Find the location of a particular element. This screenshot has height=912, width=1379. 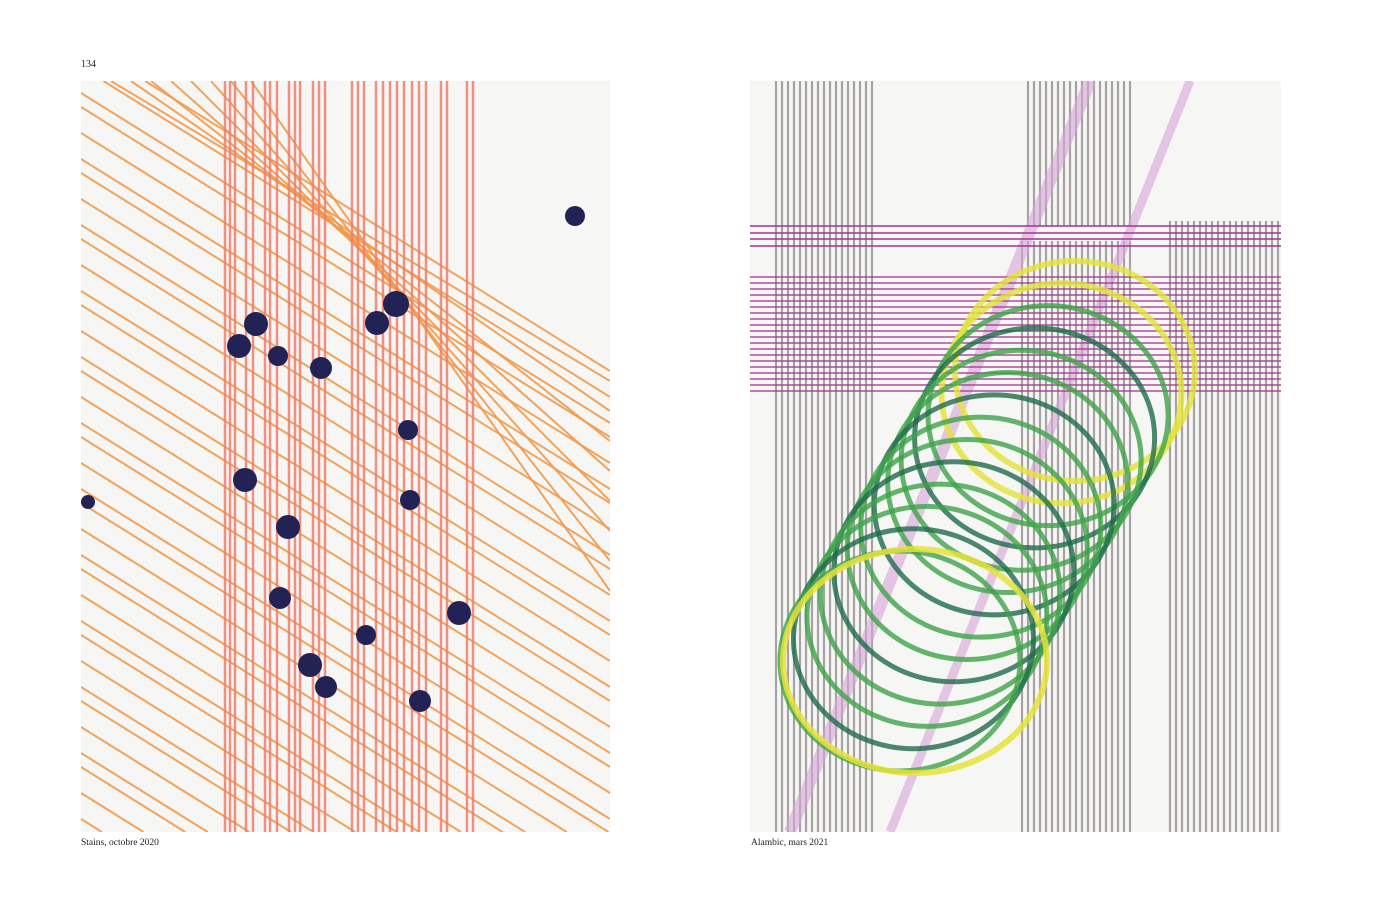

page-number: 134 is located at coordinates (88, 64).